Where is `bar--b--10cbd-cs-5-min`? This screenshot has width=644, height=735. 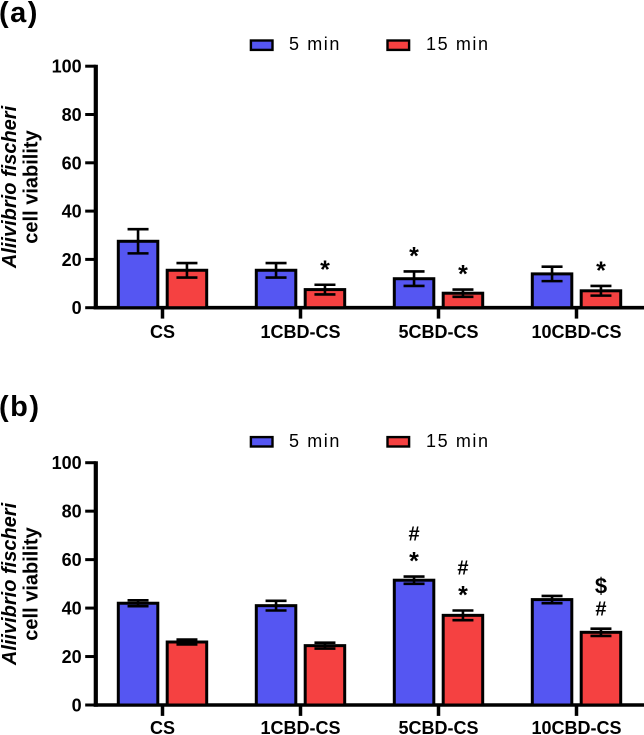
bar--b--10cbd-cs-5-min is located at coordinates (552, 652).